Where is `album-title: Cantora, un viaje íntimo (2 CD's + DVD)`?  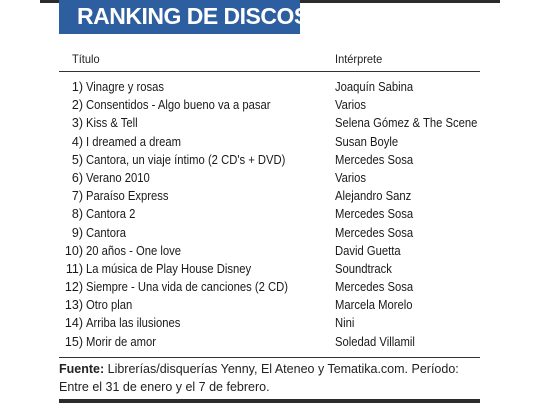 album-title: Cantora, un viaje íntimo (2 CD's + DVD) is located at coordinates (185, 160).